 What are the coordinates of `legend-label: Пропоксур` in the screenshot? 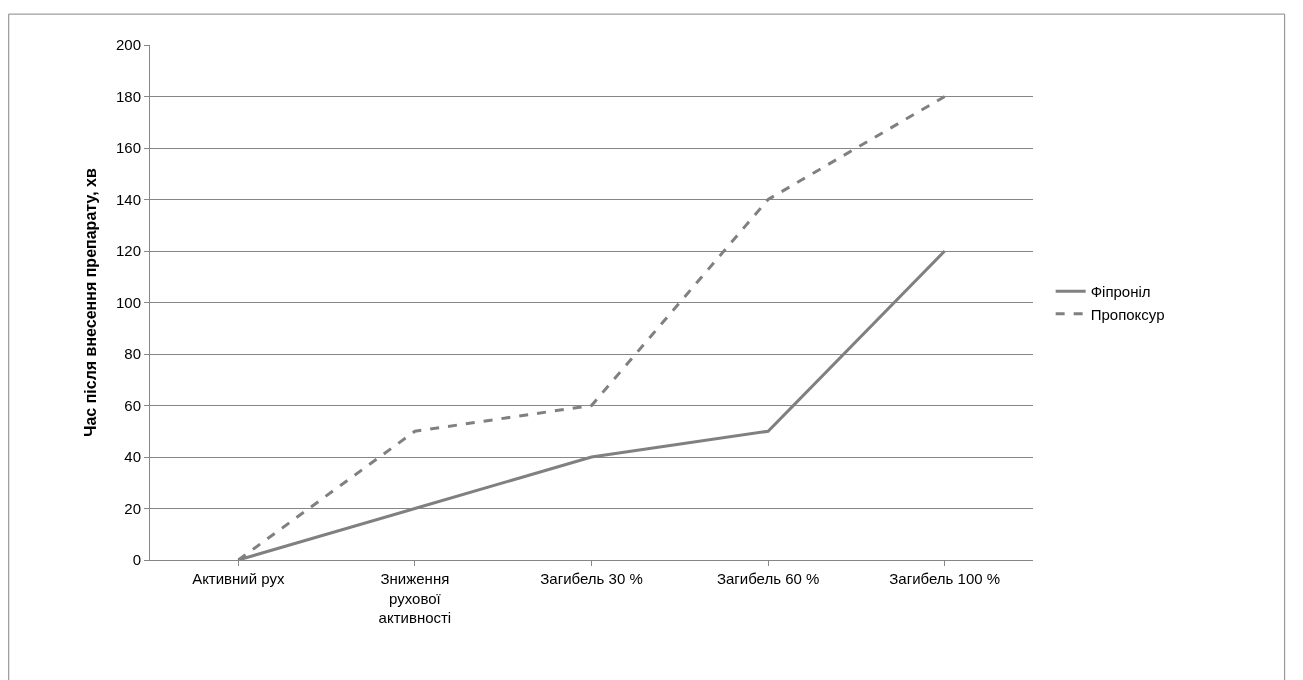 It's located at (1127, 314).